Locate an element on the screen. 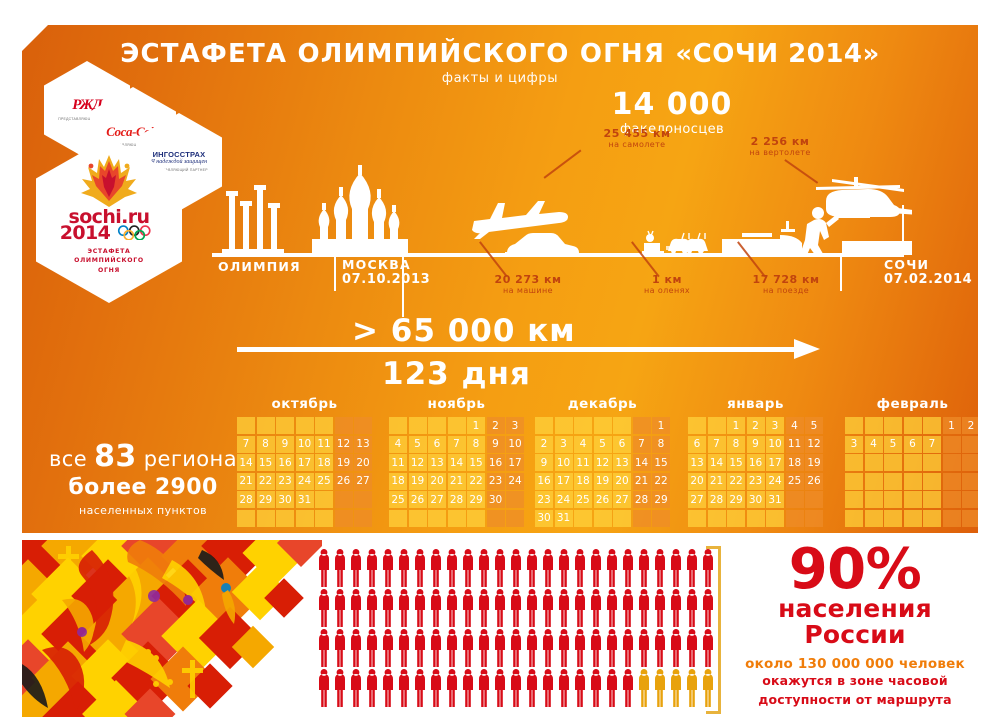  calendar-day-cell: 10 is located at coordinates (515, 444).